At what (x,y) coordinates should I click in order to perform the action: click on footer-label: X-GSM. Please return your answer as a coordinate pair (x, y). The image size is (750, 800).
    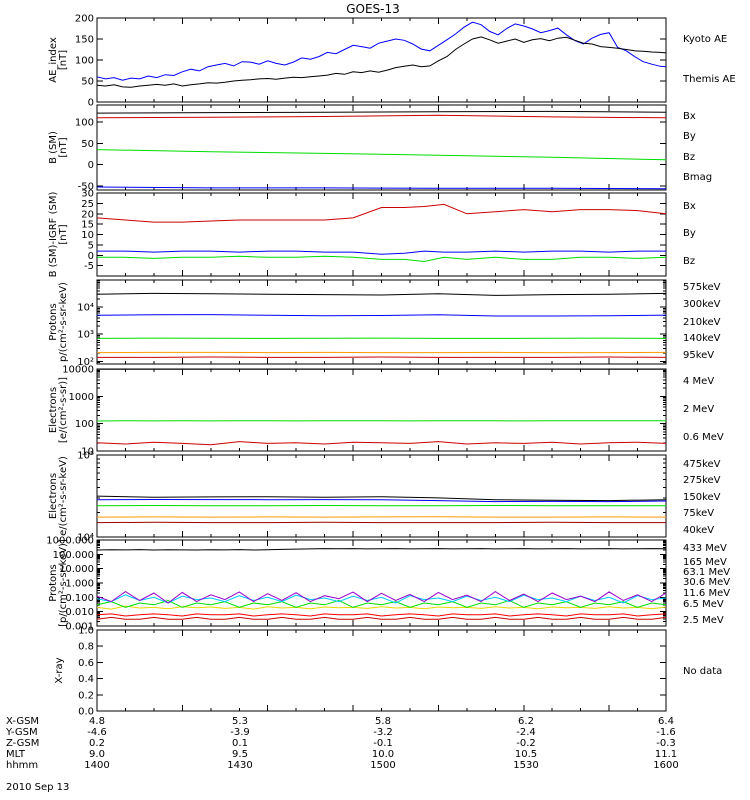
    Looking at the image, I should click on (23, 721).